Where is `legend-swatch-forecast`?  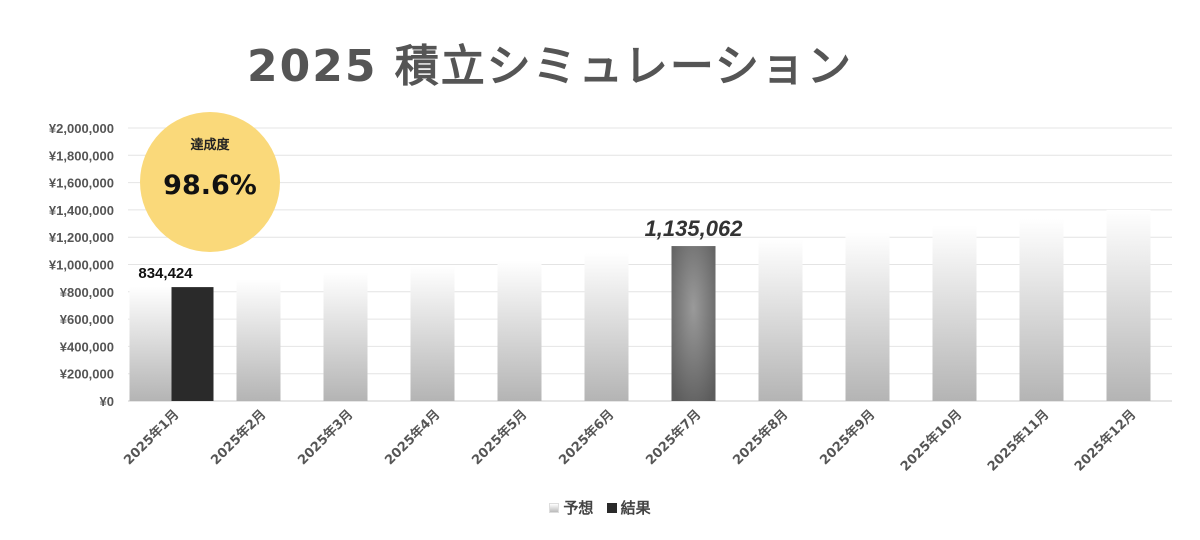
legend-swatch-forecast is located at coordinates (554, 508).